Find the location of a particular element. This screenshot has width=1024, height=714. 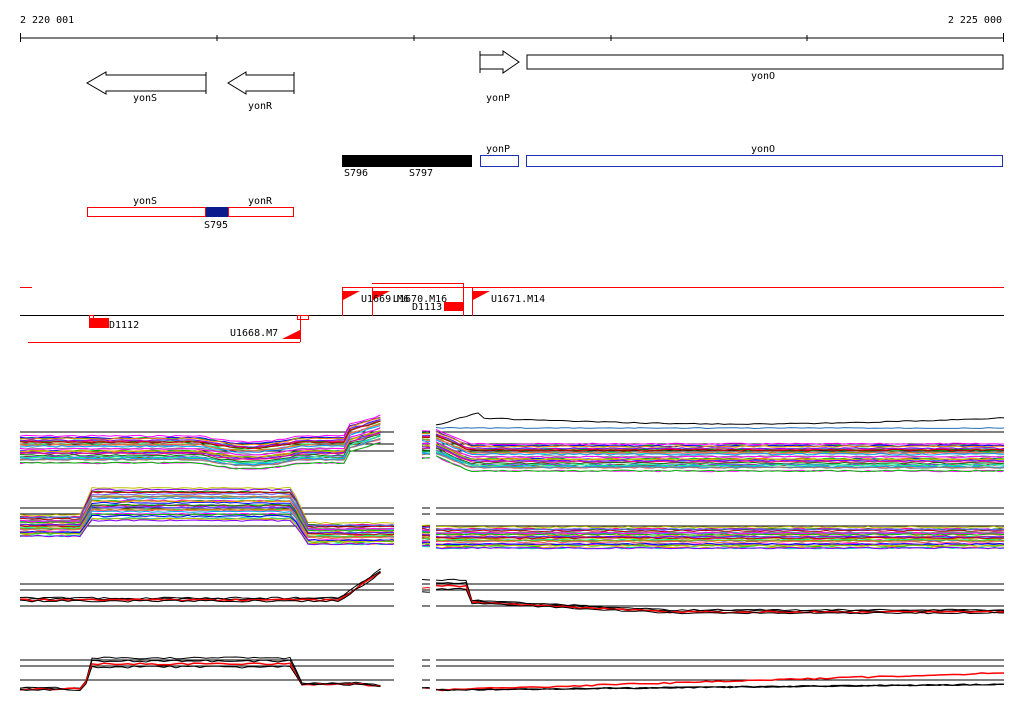

transcript-label-u1671: U1671.M14 is located at coordinates (518, 299).